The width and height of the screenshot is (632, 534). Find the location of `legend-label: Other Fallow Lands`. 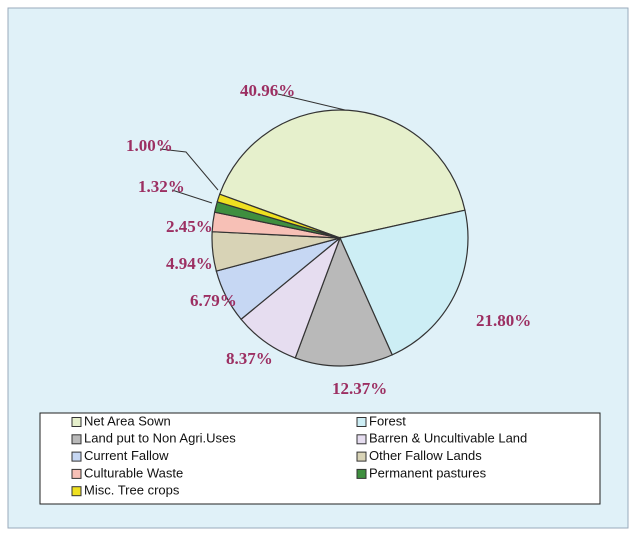

legend-label: Other Fallow Lands is located at coordinates (425, 455).